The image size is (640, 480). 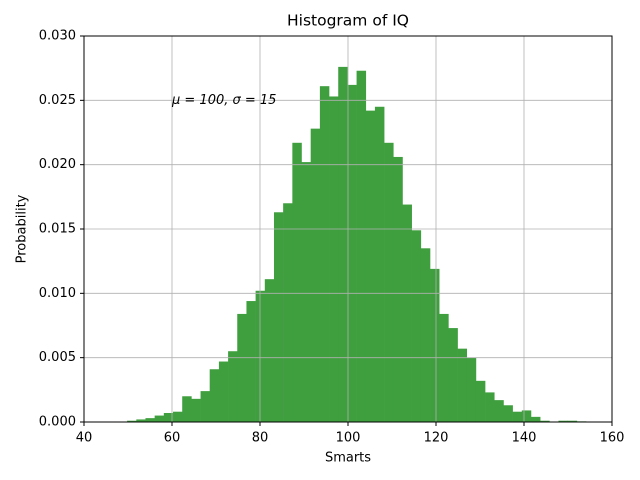 What do you see at coordinates (22, 228) in the screenshot?
I see `y-axis-label: Probability` at bounding box center [22, 228].